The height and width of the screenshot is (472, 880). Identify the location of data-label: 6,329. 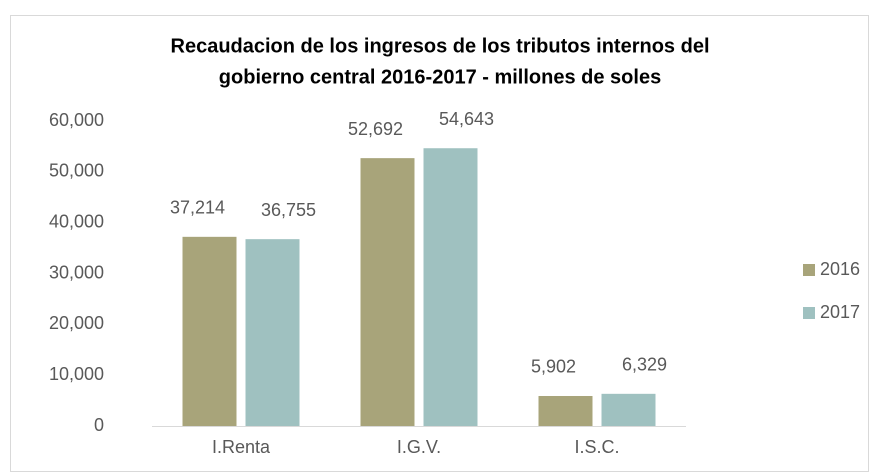
(644, 365).